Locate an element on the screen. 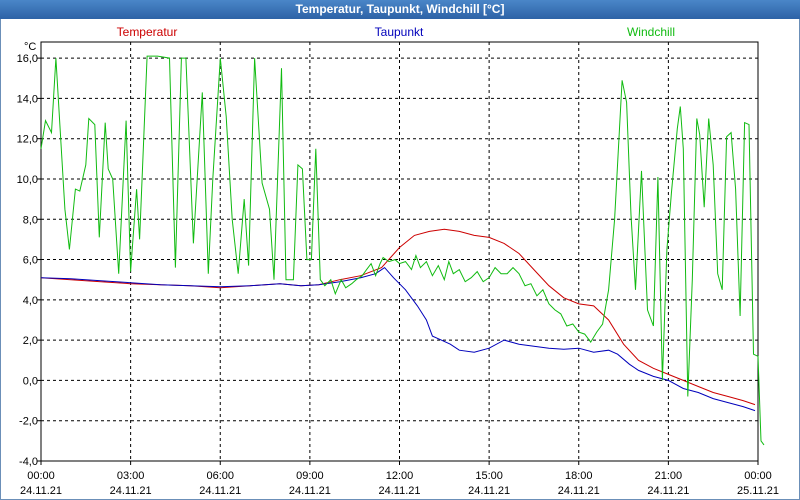 The height and width of the screenshot is (500, 800). y-tick-label: 10,0 is located at coordinates (27, 180).